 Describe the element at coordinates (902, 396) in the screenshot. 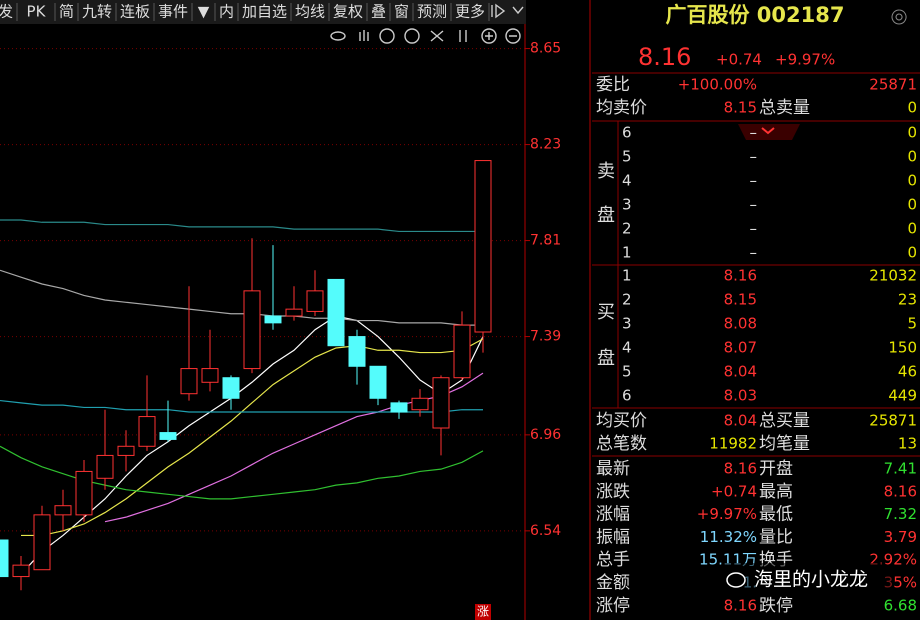

I see `level-volume: 449` at that location.